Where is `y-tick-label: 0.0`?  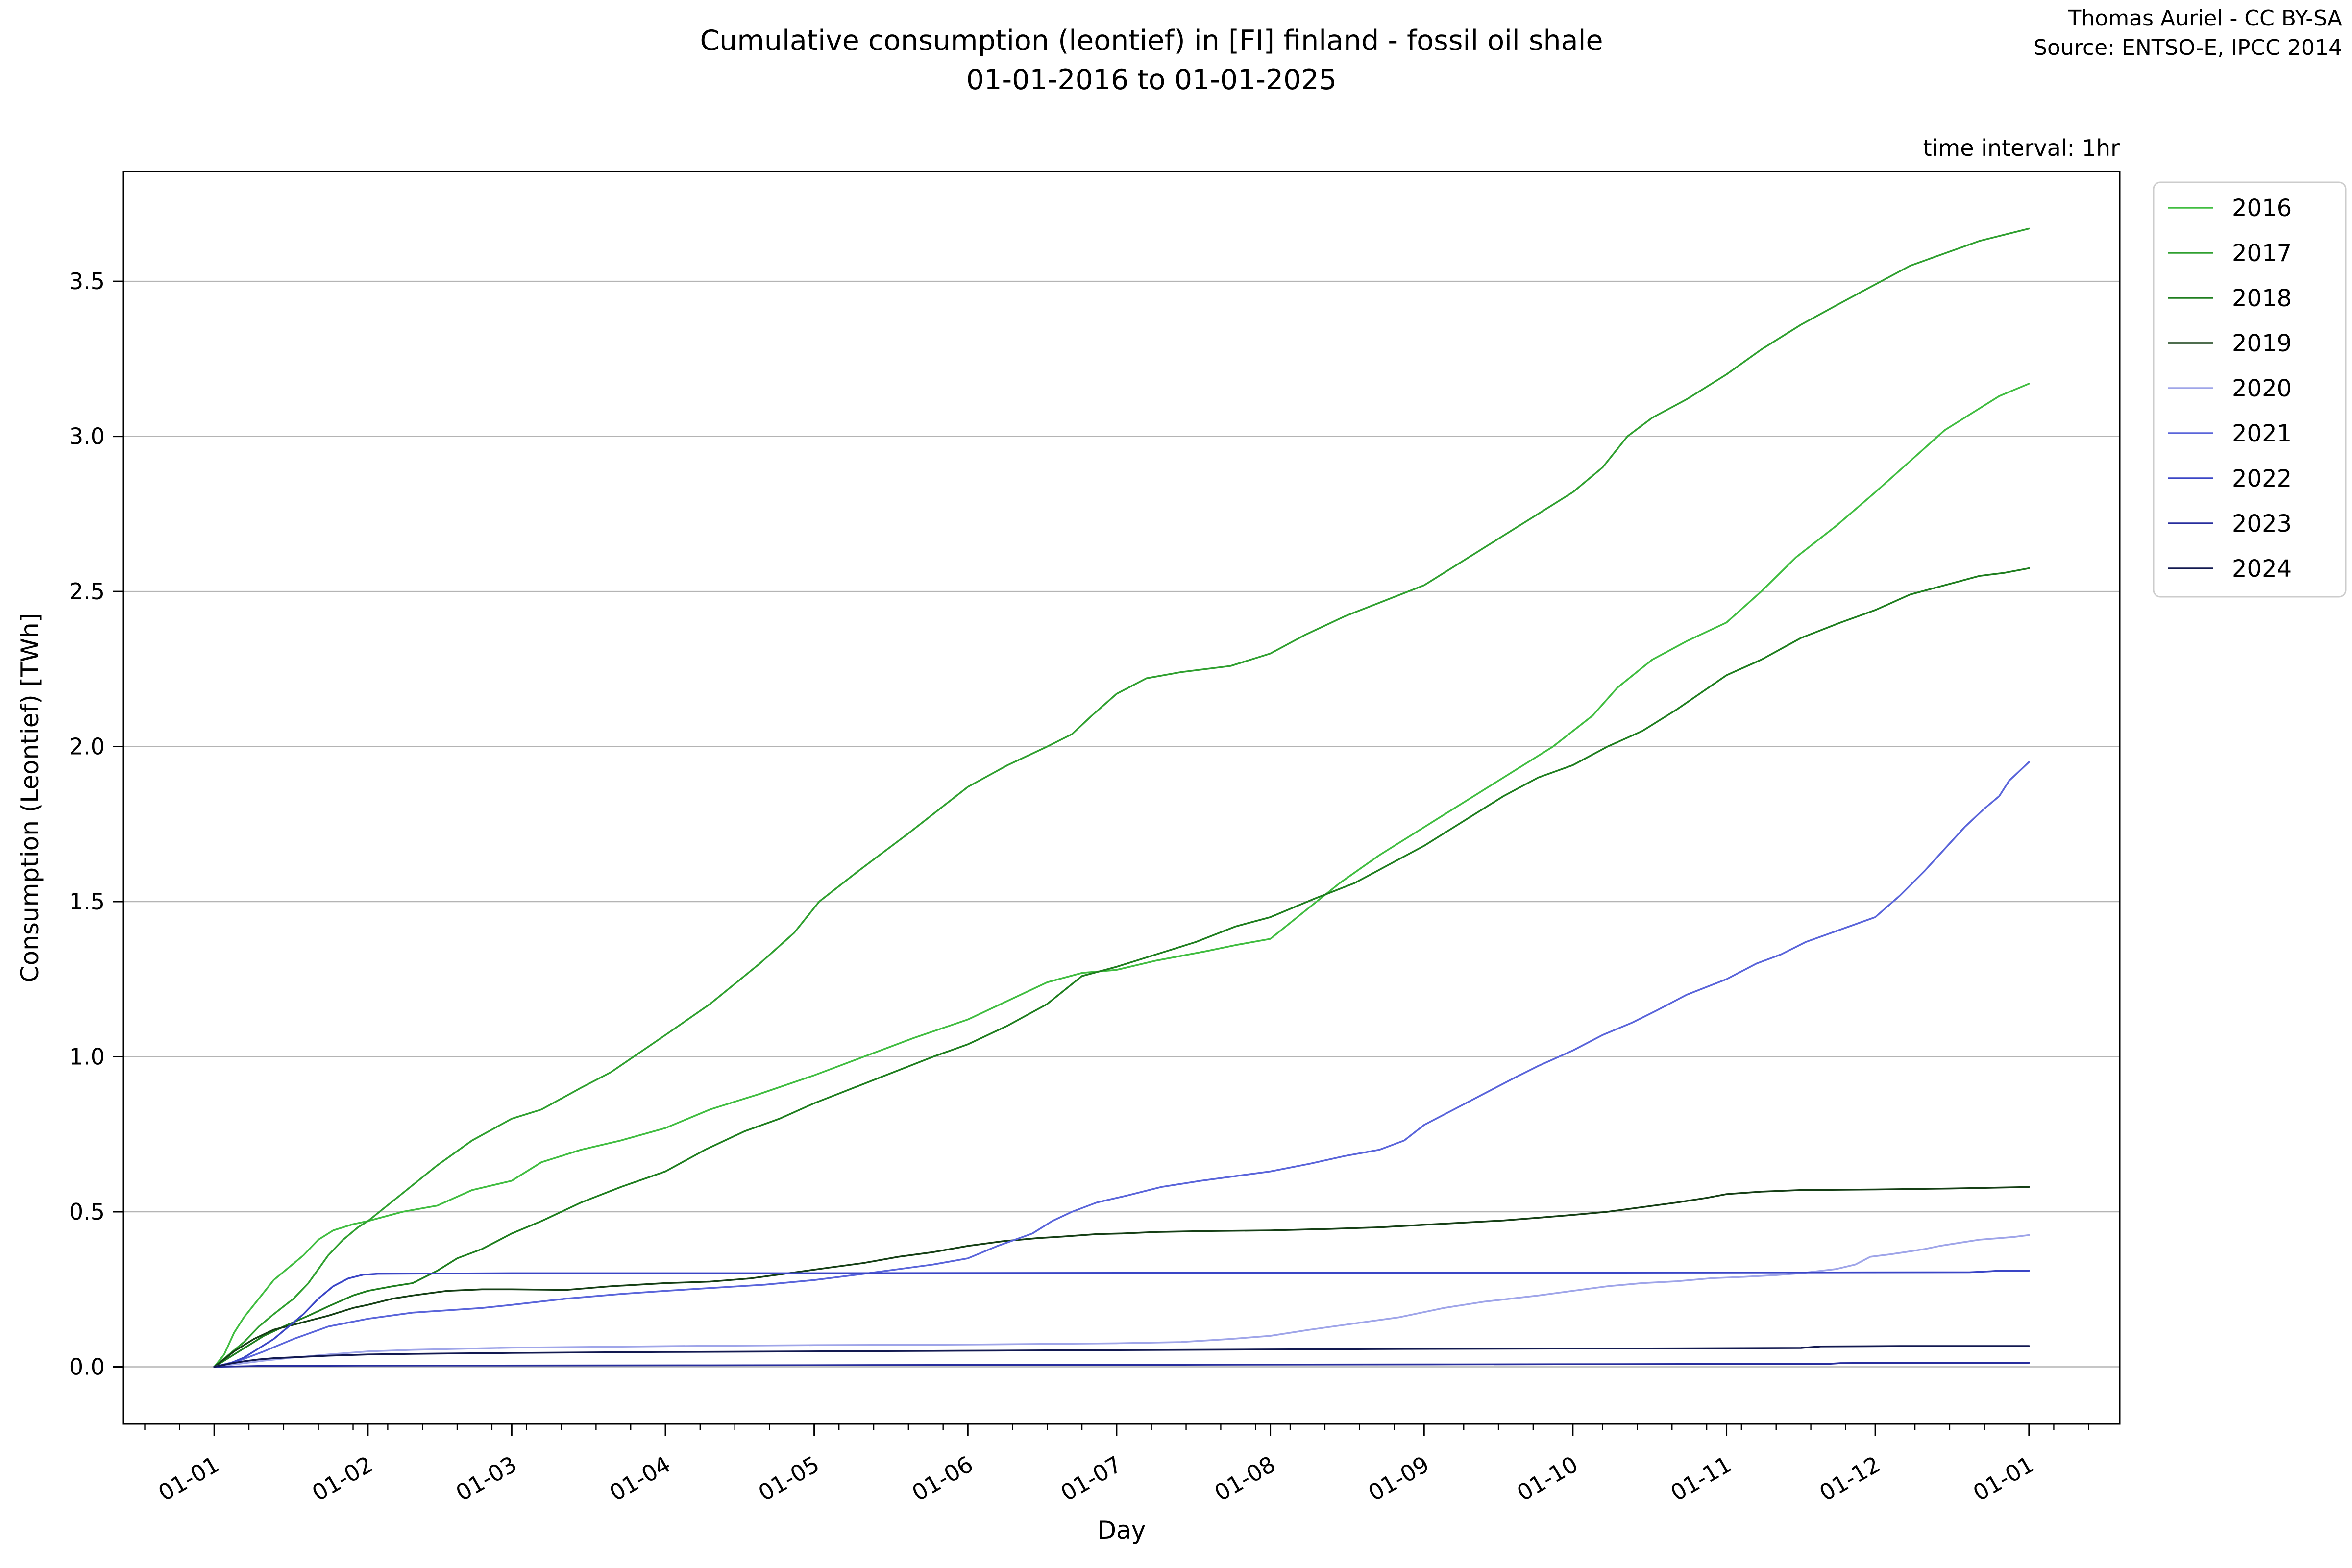 y-tick-label: 0.0 is located at coordinates (87, 1367).